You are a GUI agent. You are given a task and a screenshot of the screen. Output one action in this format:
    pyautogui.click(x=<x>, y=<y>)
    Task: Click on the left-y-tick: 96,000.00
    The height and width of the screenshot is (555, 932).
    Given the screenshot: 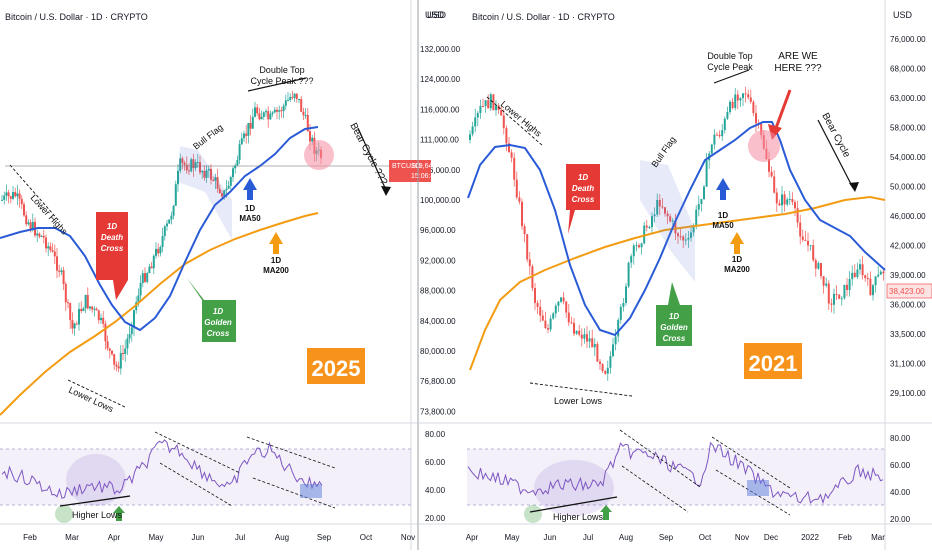 What is the action you would take?
    pyautogui.click(x=438, y=230)
    